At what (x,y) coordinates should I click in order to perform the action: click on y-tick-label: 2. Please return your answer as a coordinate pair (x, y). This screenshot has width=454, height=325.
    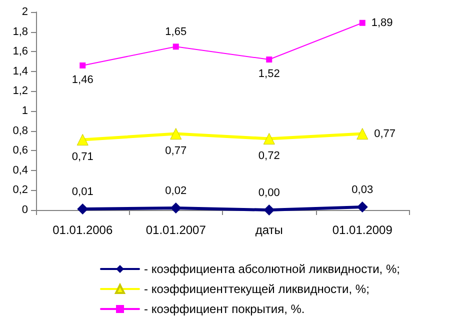
    Looking at the image, I should click on (25, 12).